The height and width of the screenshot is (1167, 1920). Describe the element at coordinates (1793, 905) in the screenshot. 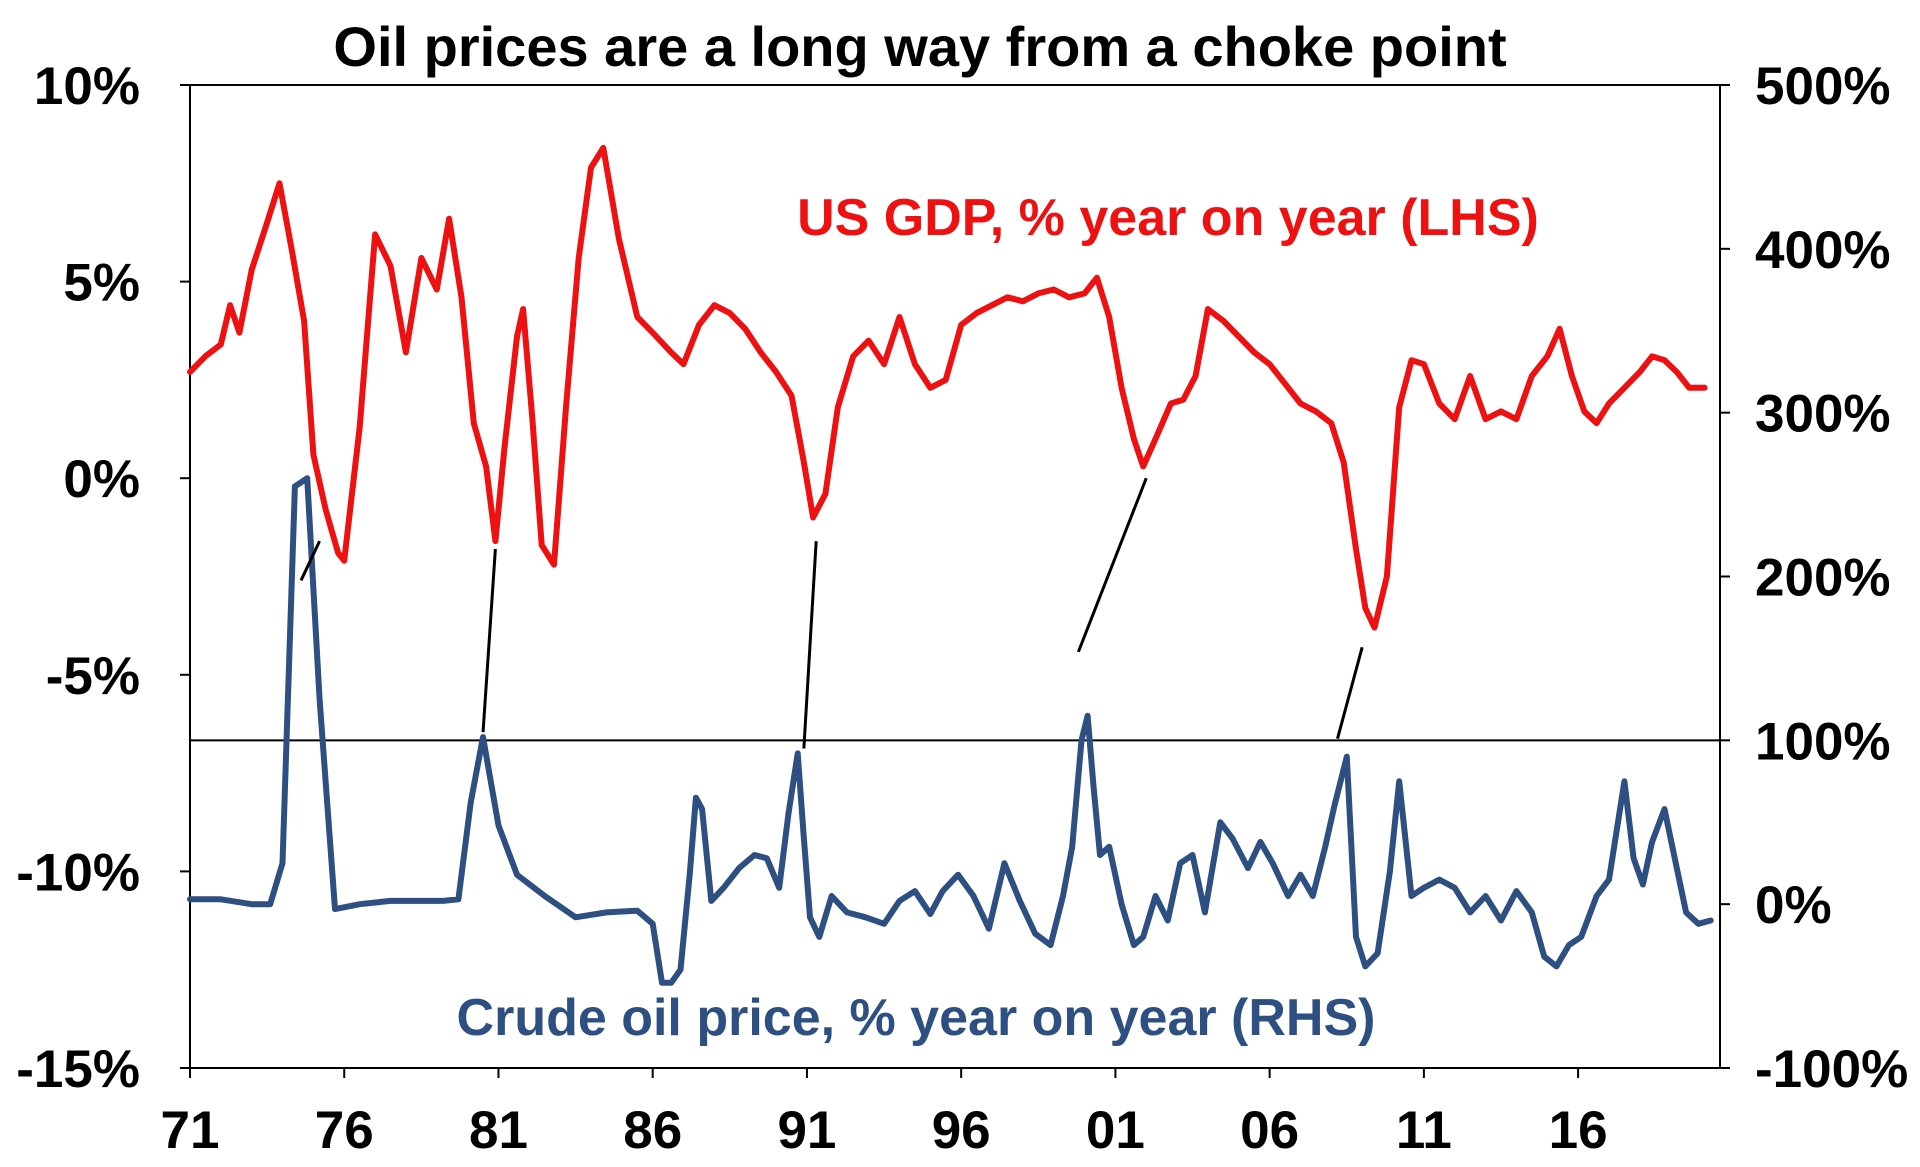

I see `right-tick-label: 0%` at that location.